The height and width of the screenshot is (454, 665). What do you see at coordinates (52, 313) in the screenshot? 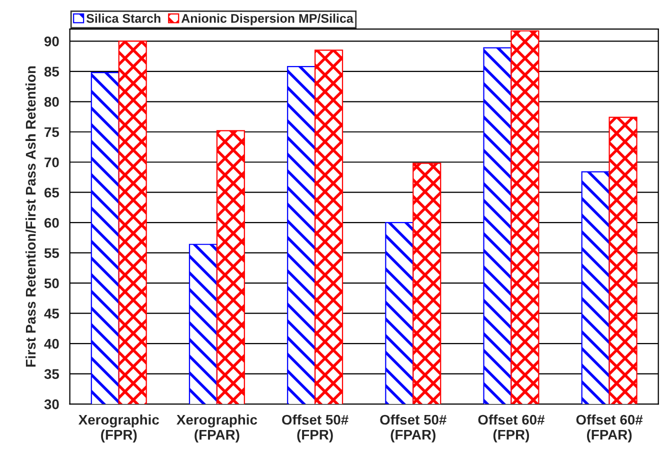
I see `y-tick-label: 45` at bounding box center [52, 313].